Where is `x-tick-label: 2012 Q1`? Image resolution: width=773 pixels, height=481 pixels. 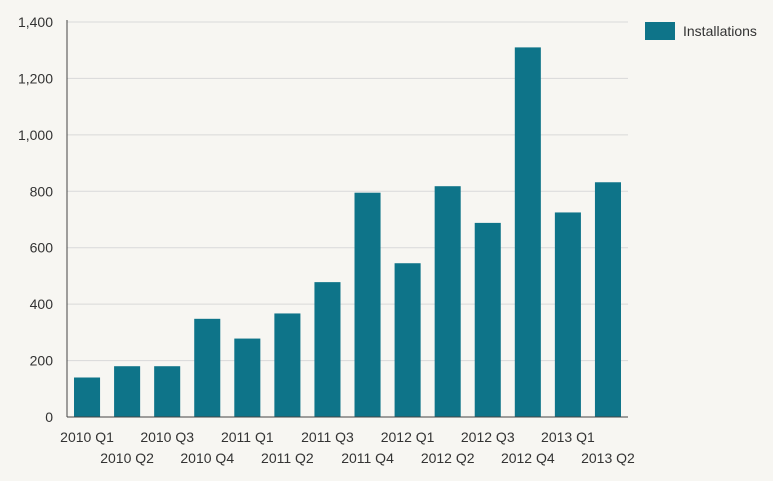
x-tick-label: 2012 Q1 is located at coordinates (408, 437).